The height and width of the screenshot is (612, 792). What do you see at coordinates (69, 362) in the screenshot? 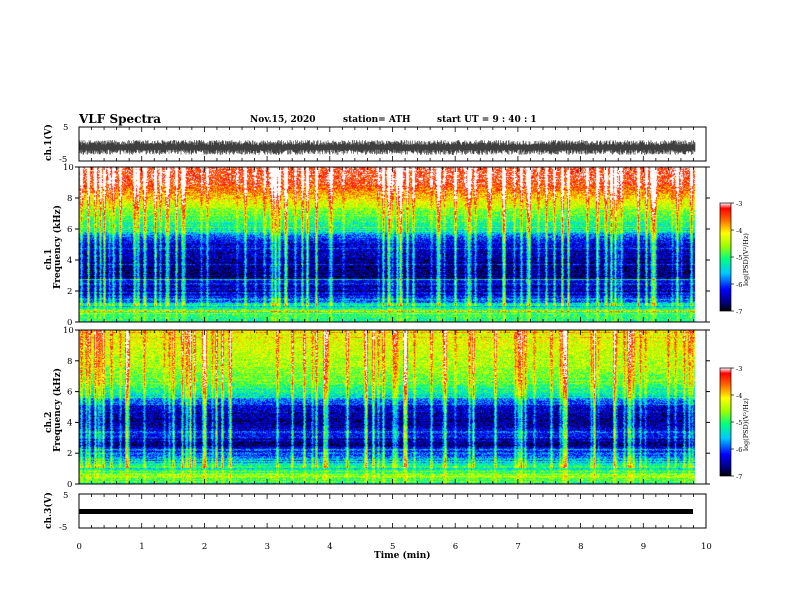
I see `ch2-spectrogram-ytick-label: 8` at bounding box center [69, 362].